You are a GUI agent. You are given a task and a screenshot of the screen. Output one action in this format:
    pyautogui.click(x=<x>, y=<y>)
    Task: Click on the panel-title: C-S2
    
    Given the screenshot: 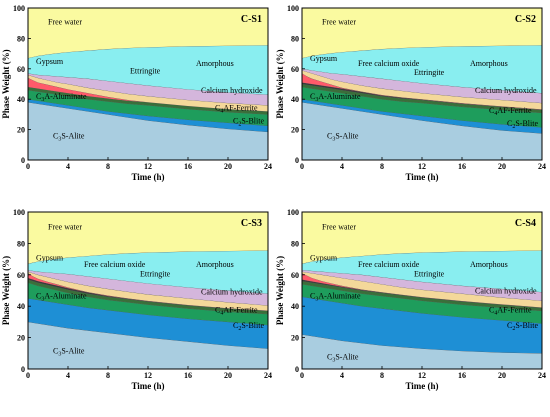 What is the action you would take?
    pyautogui.click(x=525, y=19)
    